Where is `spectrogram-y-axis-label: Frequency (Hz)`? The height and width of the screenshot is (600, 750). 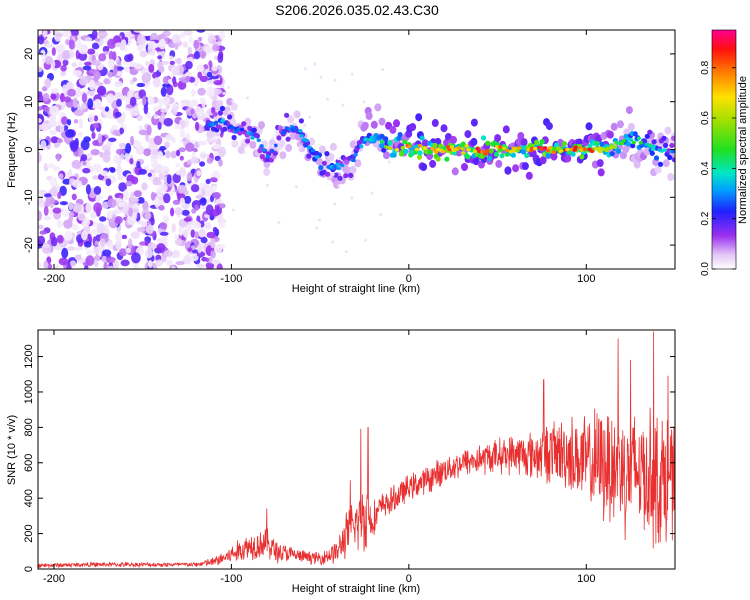 spectrogram-y-axis-label: Frequency (Hz) is located at coordinates (12, 150).